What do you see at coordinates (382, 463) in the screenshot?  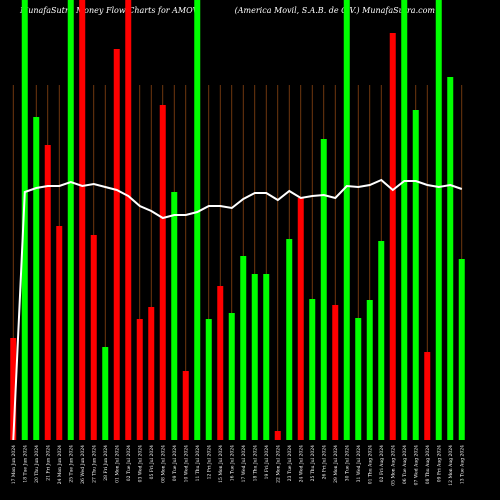 I see `x-tick-label: 02 Fri Aug 2024` at bounding box center [382, 463].